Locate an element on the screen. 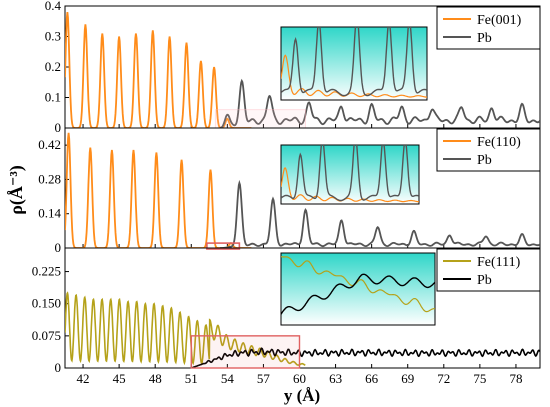  y-tick-label: 0.1 is located at coordinates (53, 97).